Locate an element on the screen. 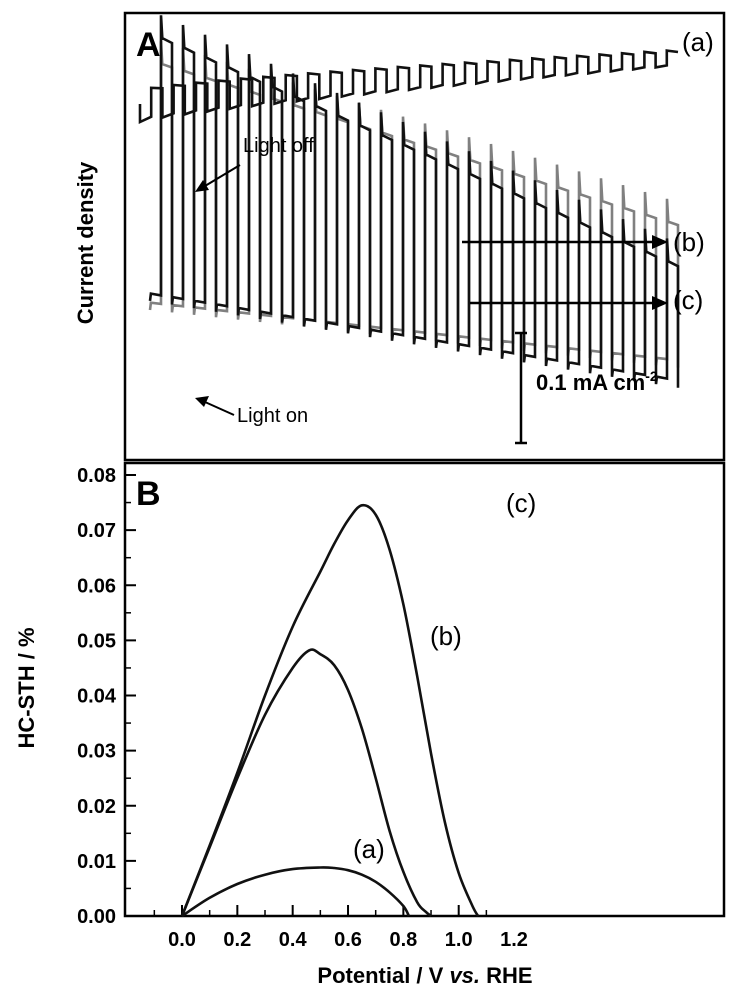  curve-label-a: (a) is located at coordinates (369, 849).